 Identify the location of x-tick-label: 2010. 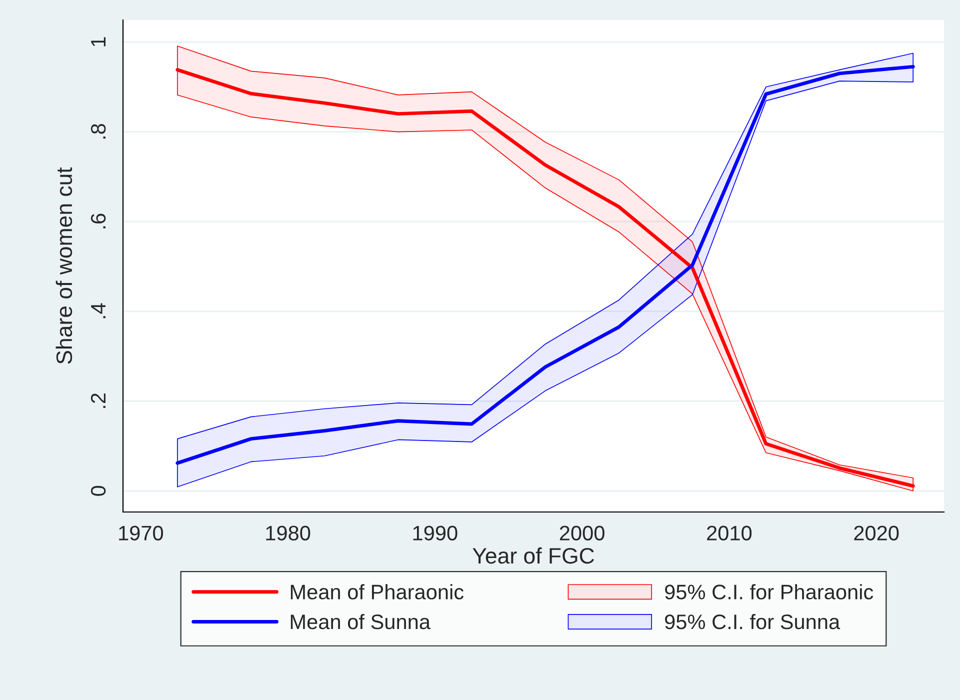
(729, 533).